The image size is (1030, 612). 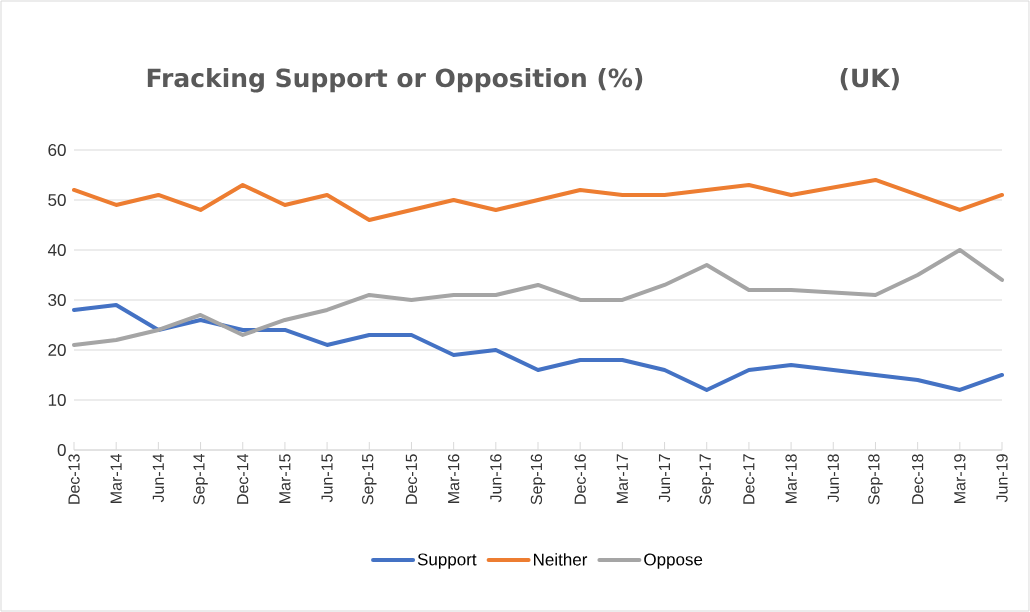 What do you see at coordinates (116, 478) in the screenshot?
I see `x-tick-label: Mar-14` at bounding box center [116, 478].